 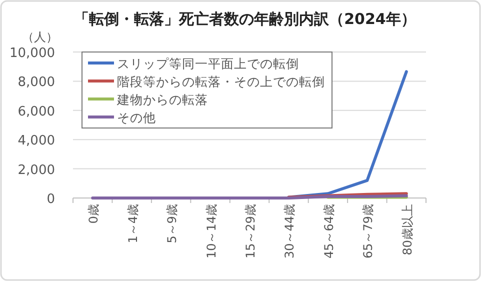 What do you see at coordinates (245, 19) in the screenshot?
I see `chart-title: 「転倒・転落」死亡者数の年齢別内訳（2024年）` at bounding box center [245, 19].